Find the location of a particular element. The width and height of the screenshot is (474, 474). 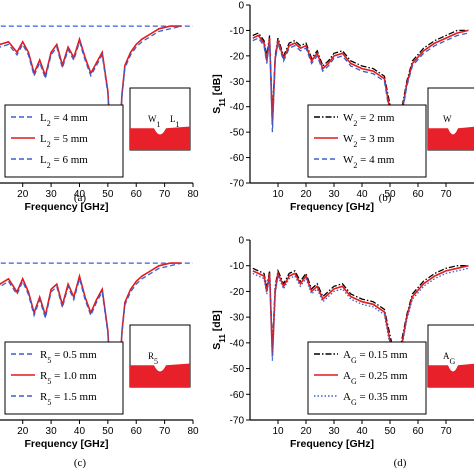

inset-label: AG is located at coordinates (449, 358).